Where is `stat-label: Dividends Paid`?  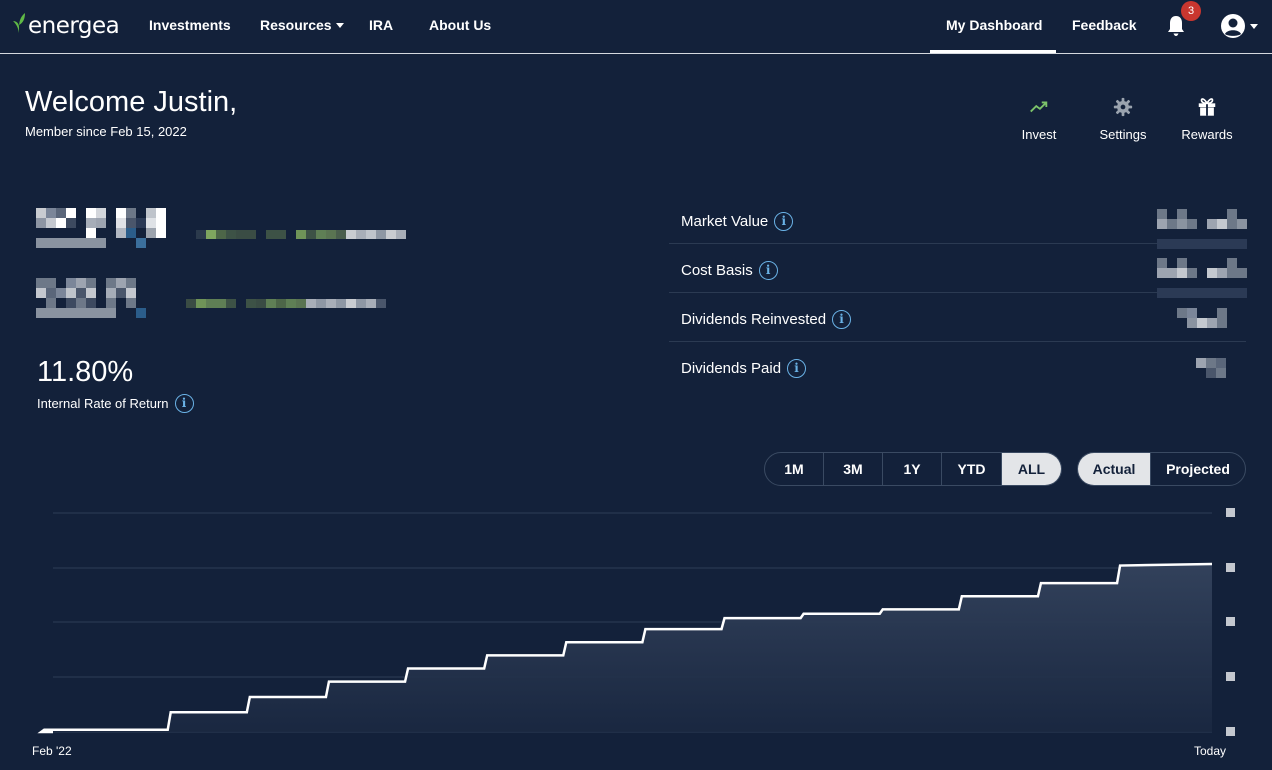 stat-label: Dividends Paid is located at coordinates (731, 368).